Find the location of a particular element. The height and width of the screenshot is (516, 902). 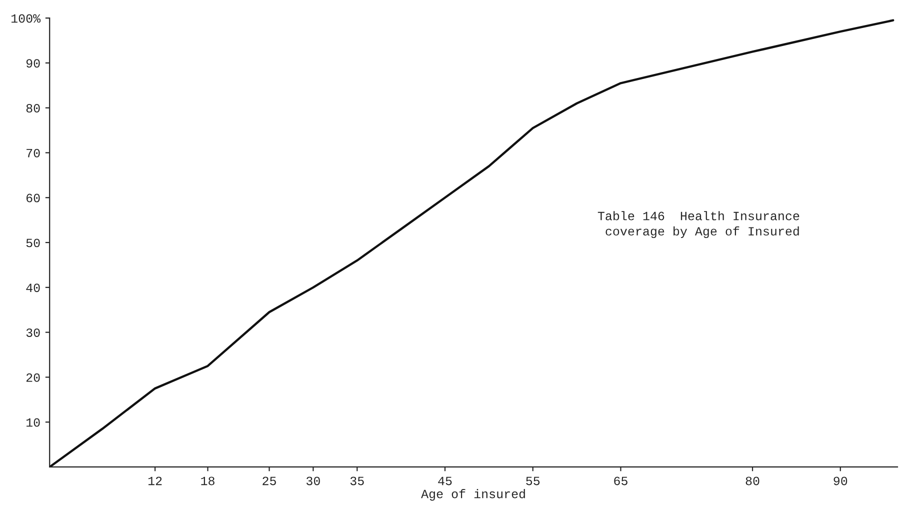

x-tick-label: 45 is located at coordinates (445, 481).